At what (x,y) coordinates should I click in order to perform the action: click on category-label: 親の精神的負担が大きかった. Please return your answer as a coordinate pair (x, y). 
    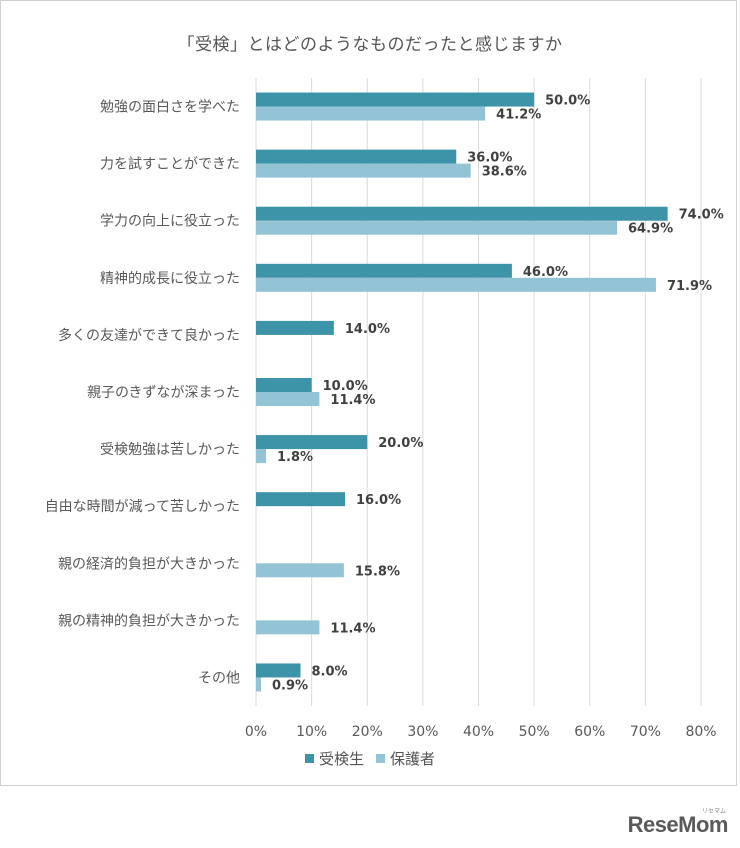
    Looking at the image, I should click on (149, 621).